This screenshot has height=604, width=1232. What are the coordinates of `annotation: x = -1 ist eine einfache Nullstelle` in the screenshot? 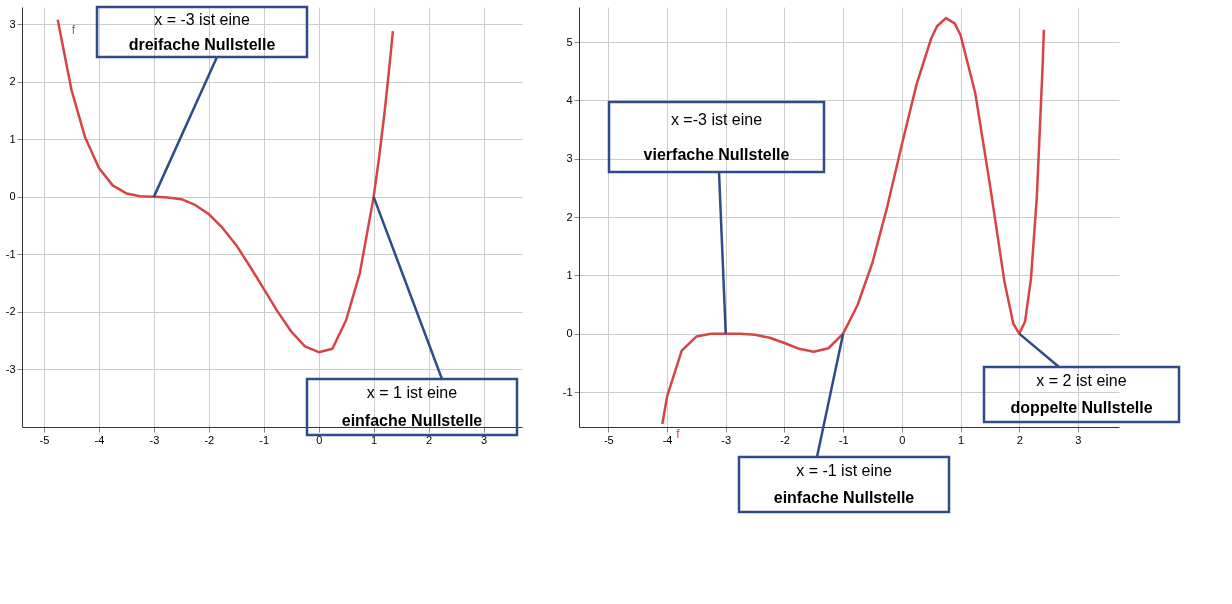 It's located at (844, 484).